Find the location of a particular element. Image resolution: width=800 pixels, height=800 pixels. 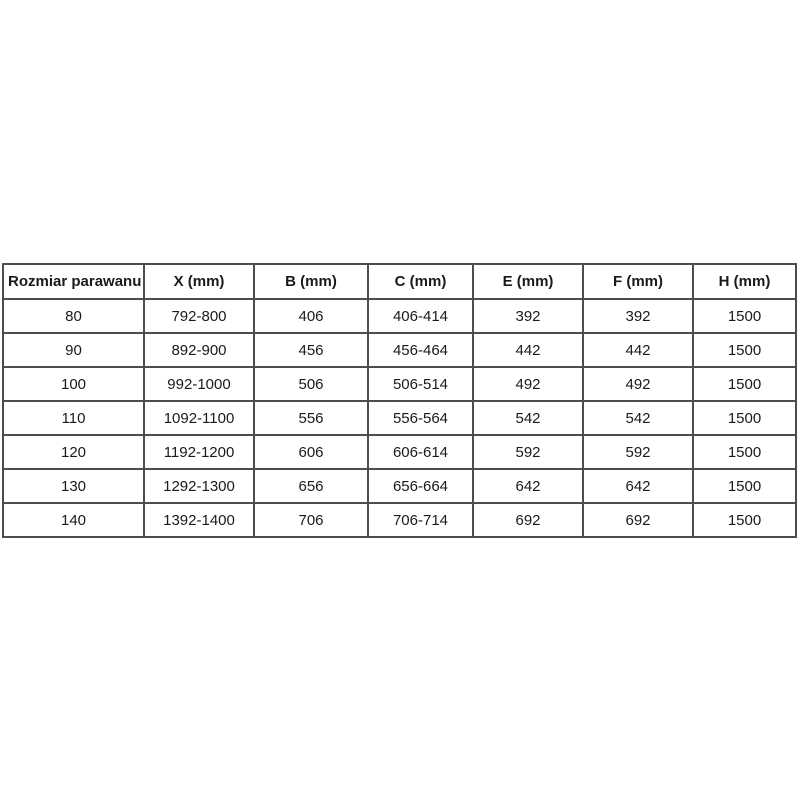

table-cell: 606 is located at coordinates (311, 452).